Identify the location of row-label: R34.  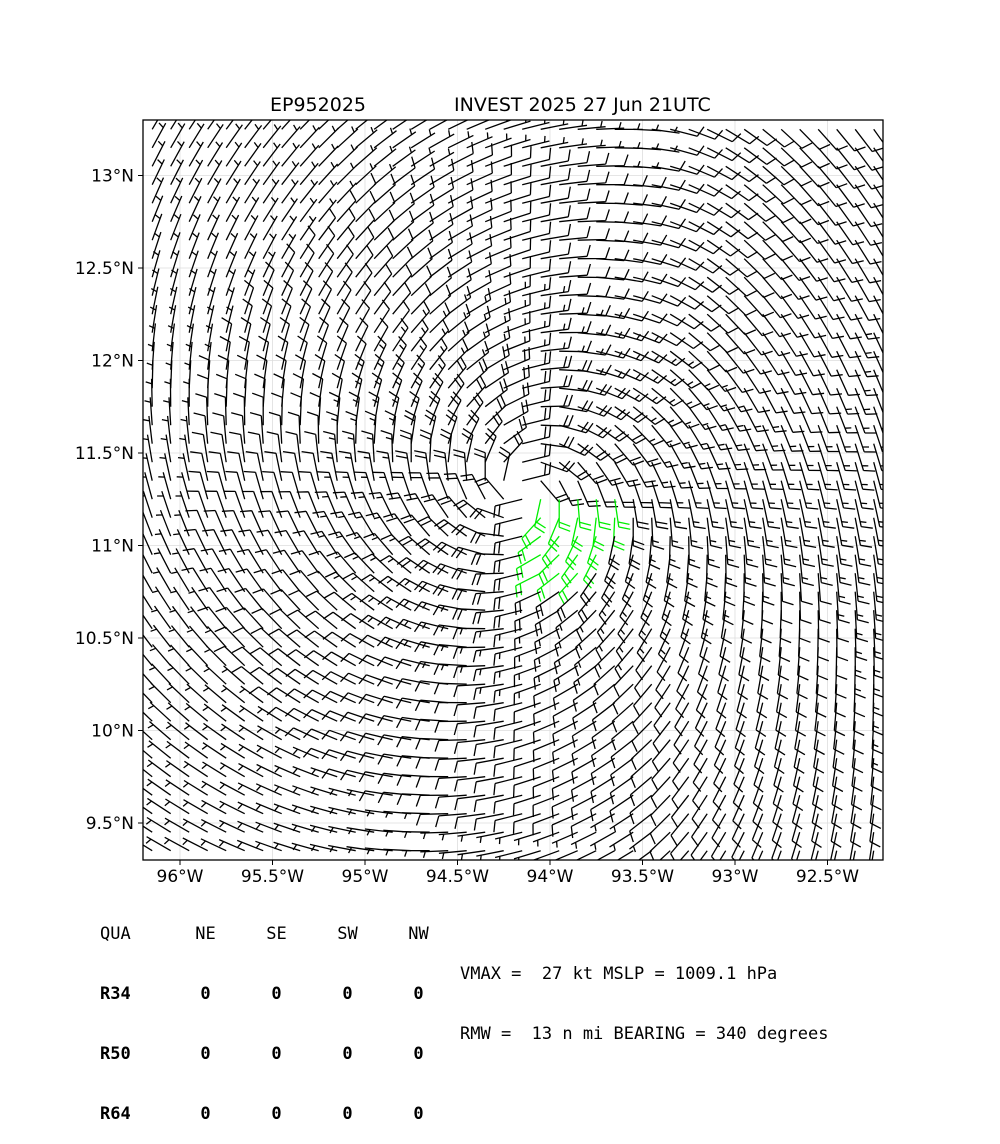
(115, 994).